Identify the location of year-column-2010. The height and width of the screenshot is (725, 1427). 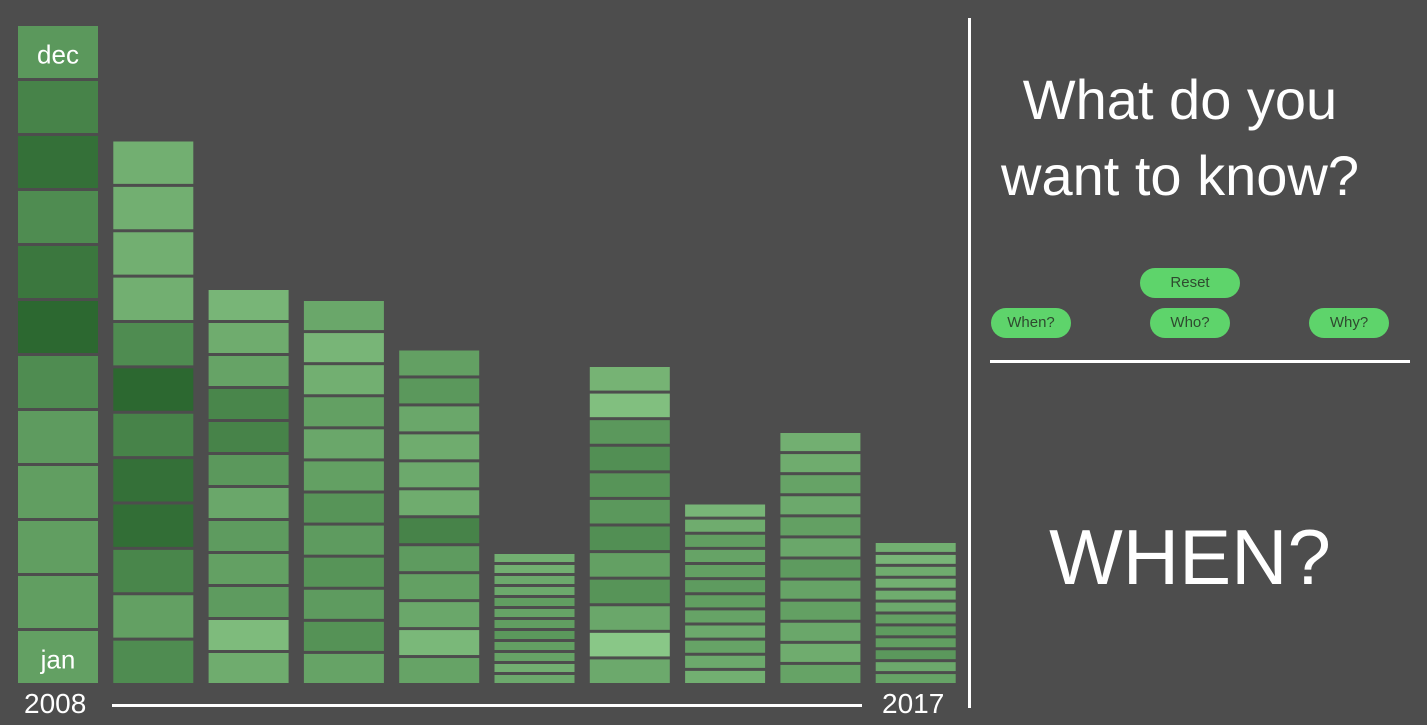
(248, 486).